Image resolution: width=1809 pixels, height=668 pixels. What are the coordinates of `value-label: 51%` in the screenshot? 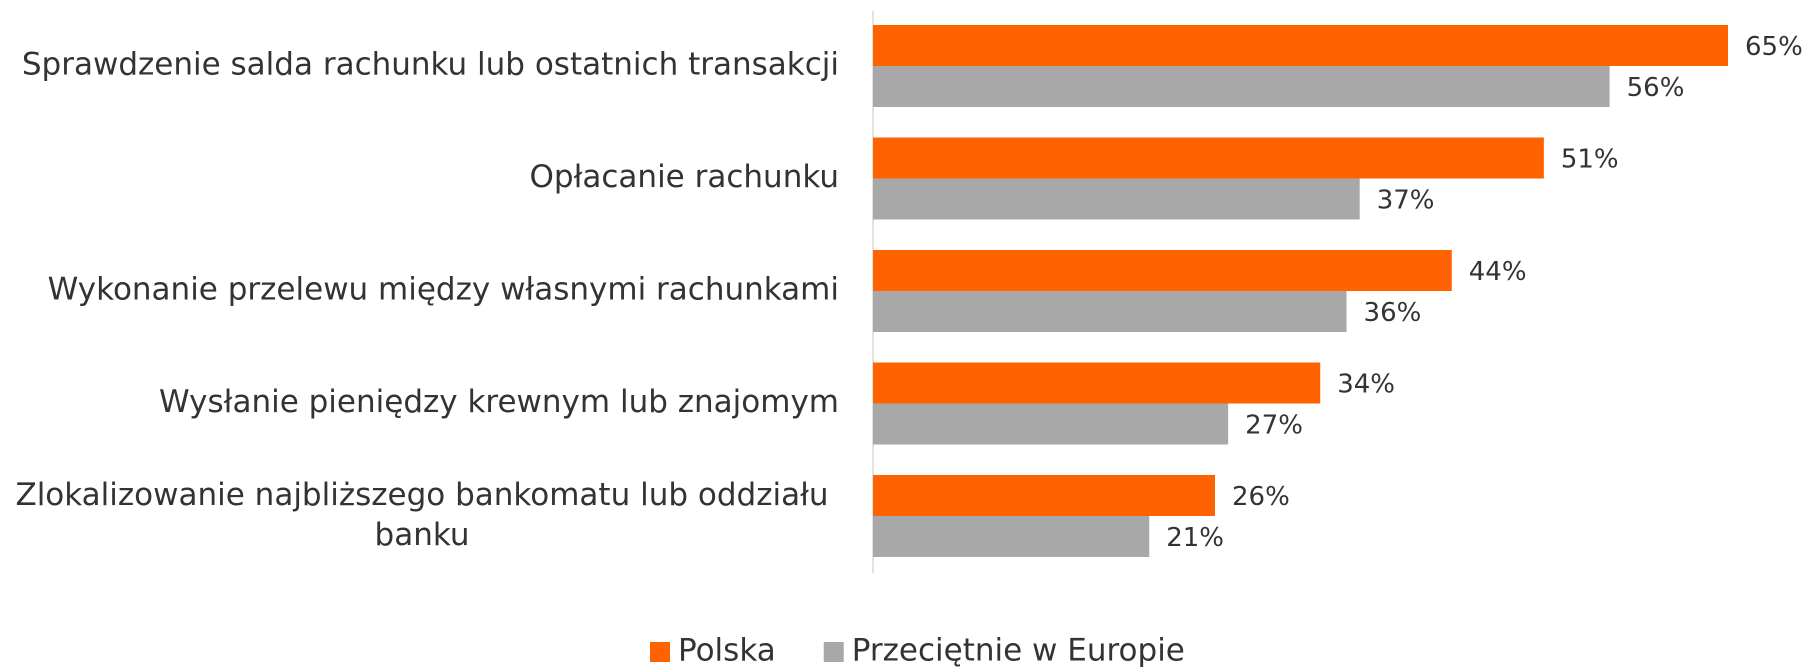 It's located at (1590, 160).